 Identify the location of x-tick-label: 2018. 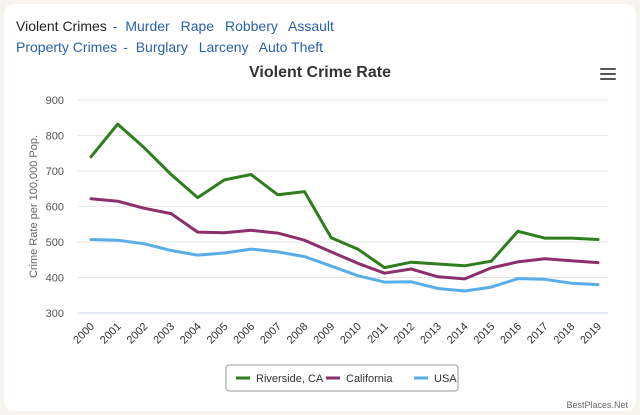
(565, 334).